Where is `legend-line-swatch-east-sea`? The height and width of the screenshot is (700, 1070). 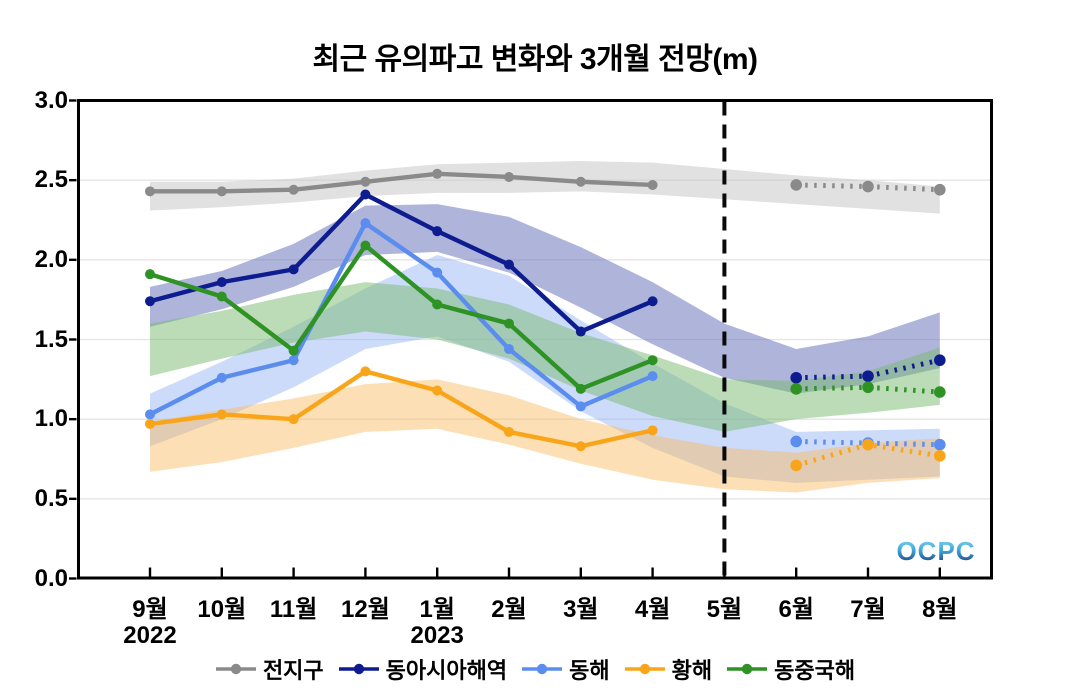
legend-line-swatch-east-sea is located at coordinates (542, 669).